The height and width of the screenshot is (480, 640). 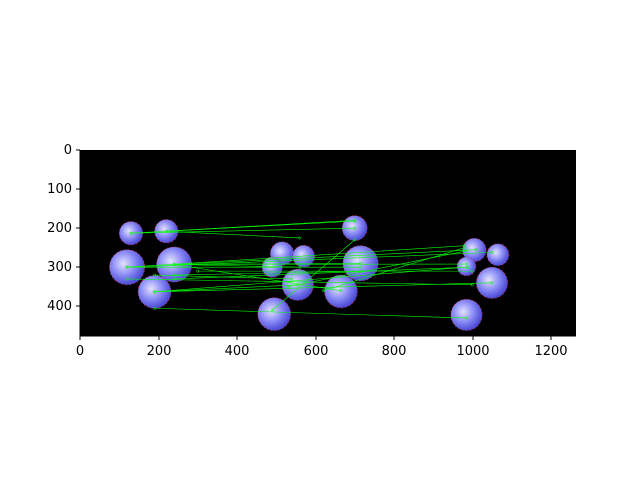 What do you see at coordinates (68, 150) in the screenshot?
I see `y-tick-label: 0` at bounding box center [68, 150].